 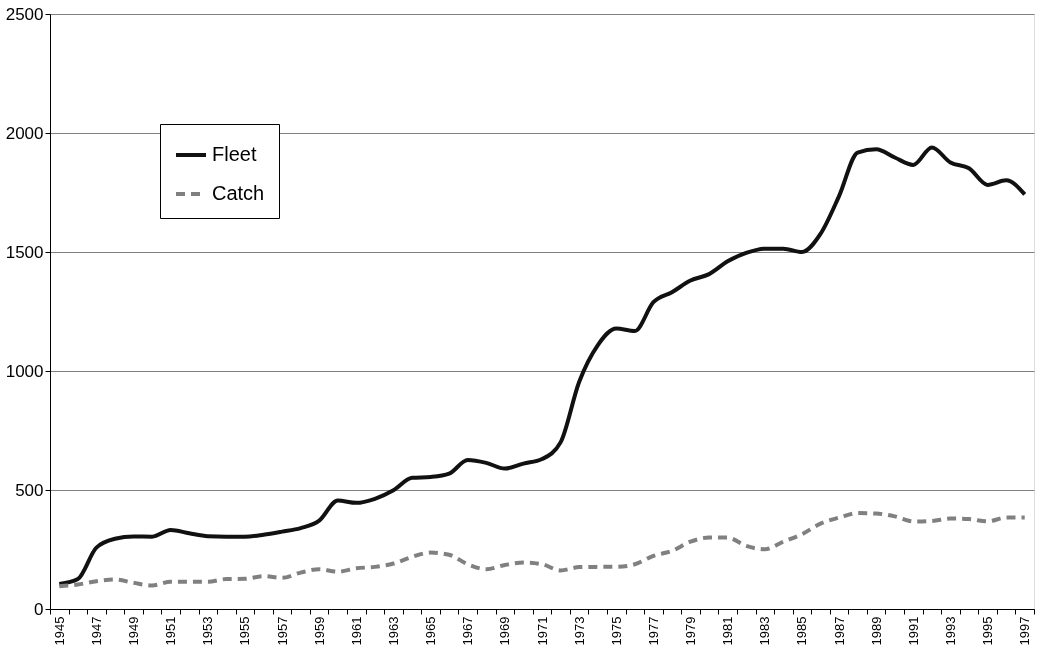 What do you see at coordinates (765, 631) in the screenshot?
I see `x-tick-label: 1983` at bounding box center [765, 631].